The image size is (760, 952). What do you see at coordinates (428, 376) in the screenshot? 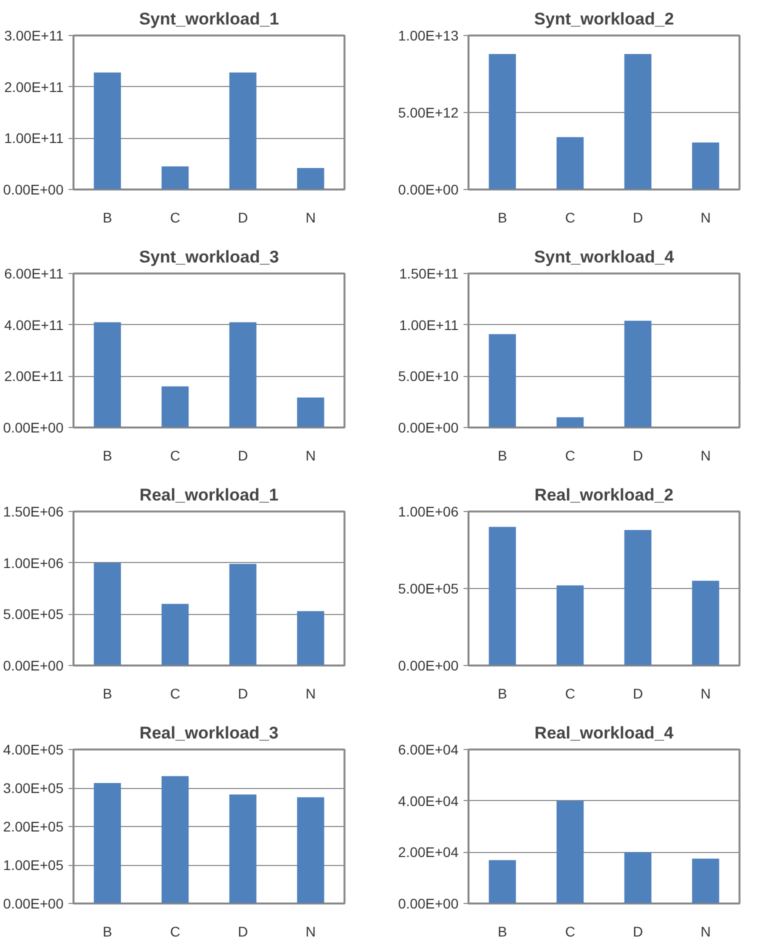
I see `y-tick-label: 5.00E+10` at bounding box center [428, 376].